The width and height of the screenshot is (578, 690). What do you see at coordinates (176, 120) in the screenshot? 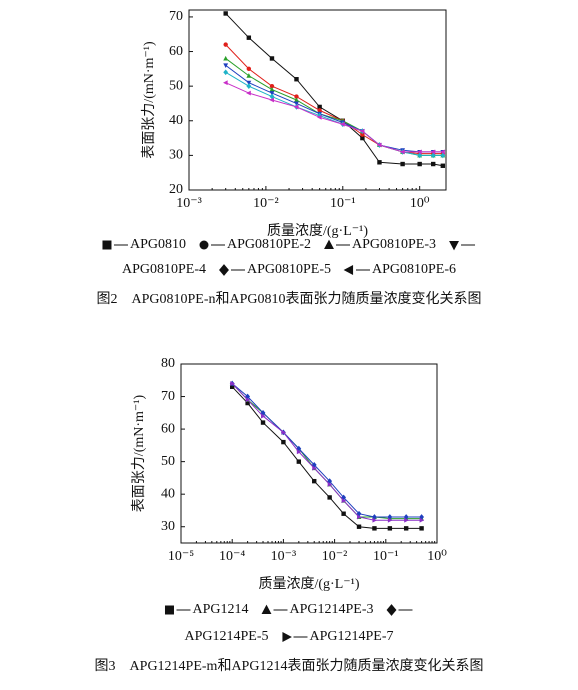
I see `y-tick-label: 40` at bounding box center [176, 120].